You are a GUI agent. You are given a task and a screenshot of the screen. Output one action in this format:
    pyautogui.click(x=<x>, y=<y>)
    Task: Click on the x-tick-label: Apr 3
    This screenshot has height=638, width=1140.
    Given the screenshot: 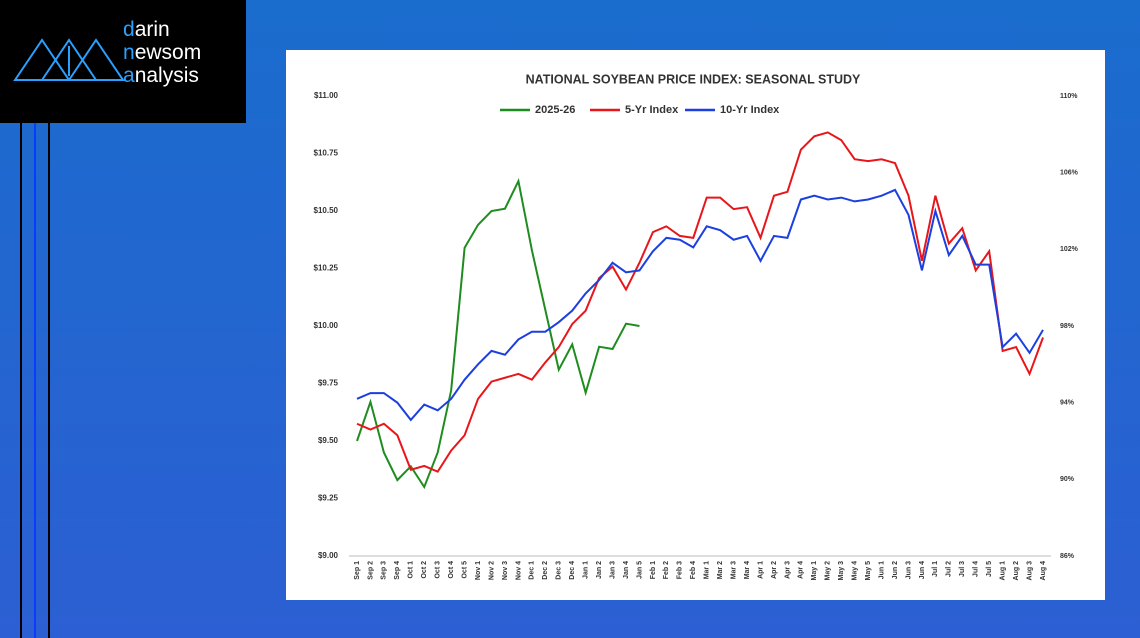 What is the action you would take?
    pyautogui.click(x=787, y=570)
    